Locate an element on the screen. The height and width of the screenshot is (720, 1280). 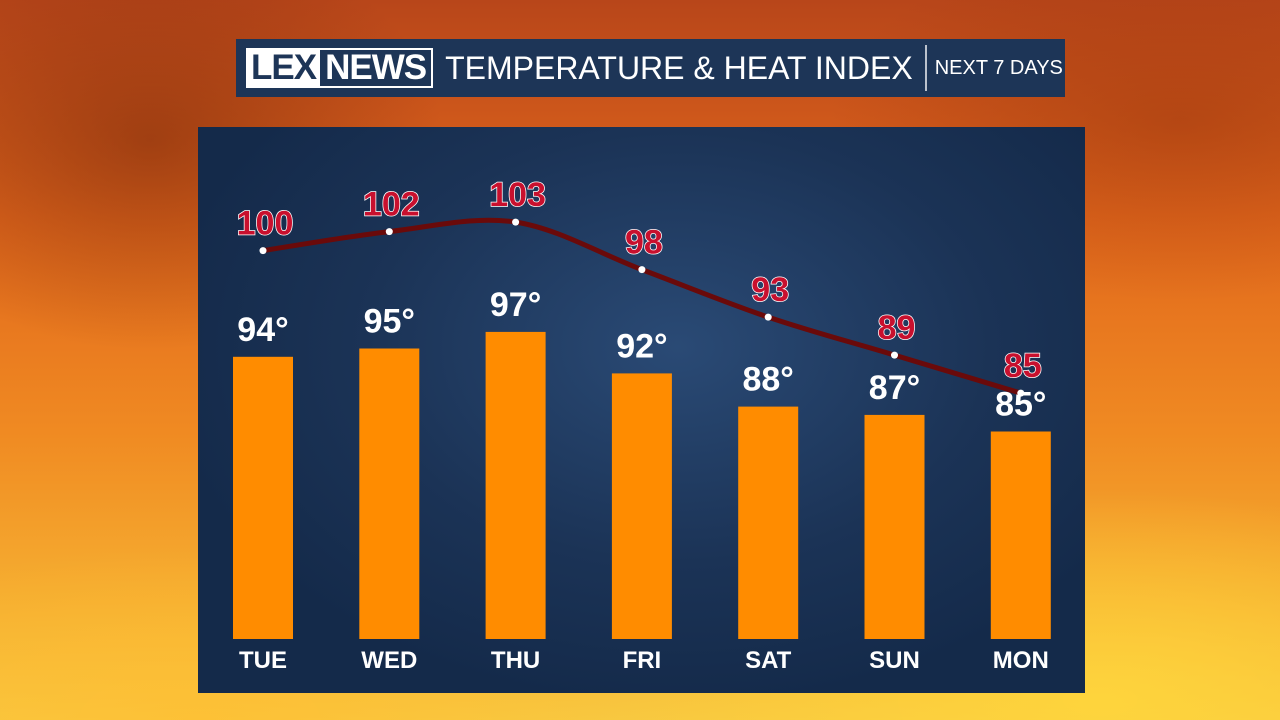
heat-index-point-thu is located at coordinates (516, 222).